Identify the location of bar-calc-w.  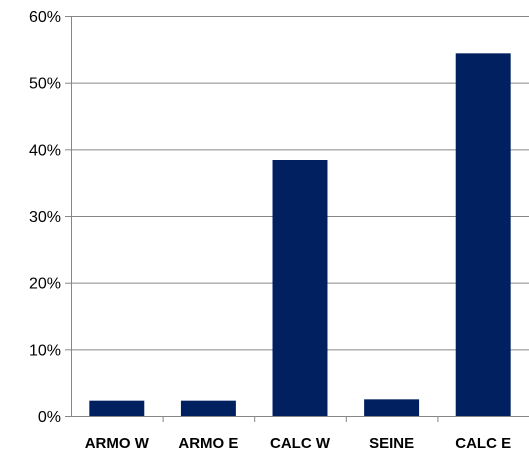
(300, 288).